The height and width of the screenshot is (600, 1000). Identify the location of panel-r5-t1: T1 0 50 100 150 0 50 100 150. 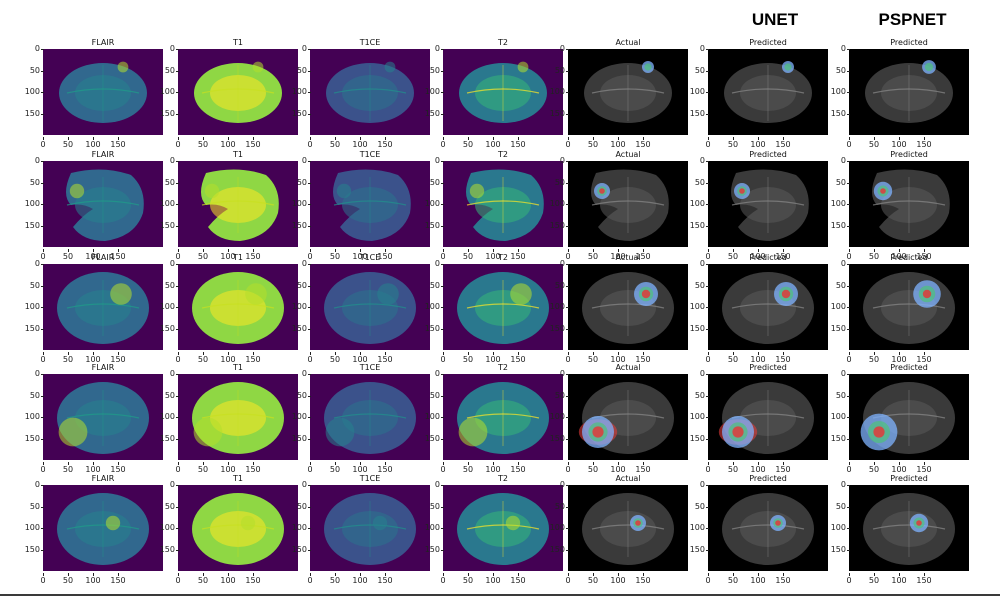
(229, 529).